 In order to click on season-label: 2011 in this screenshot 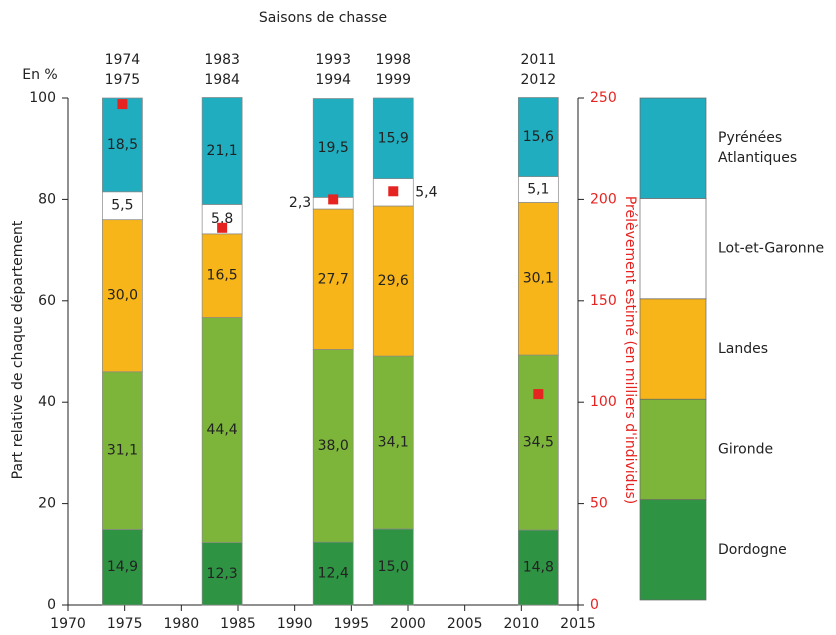, I will do `click(539, 60)`.